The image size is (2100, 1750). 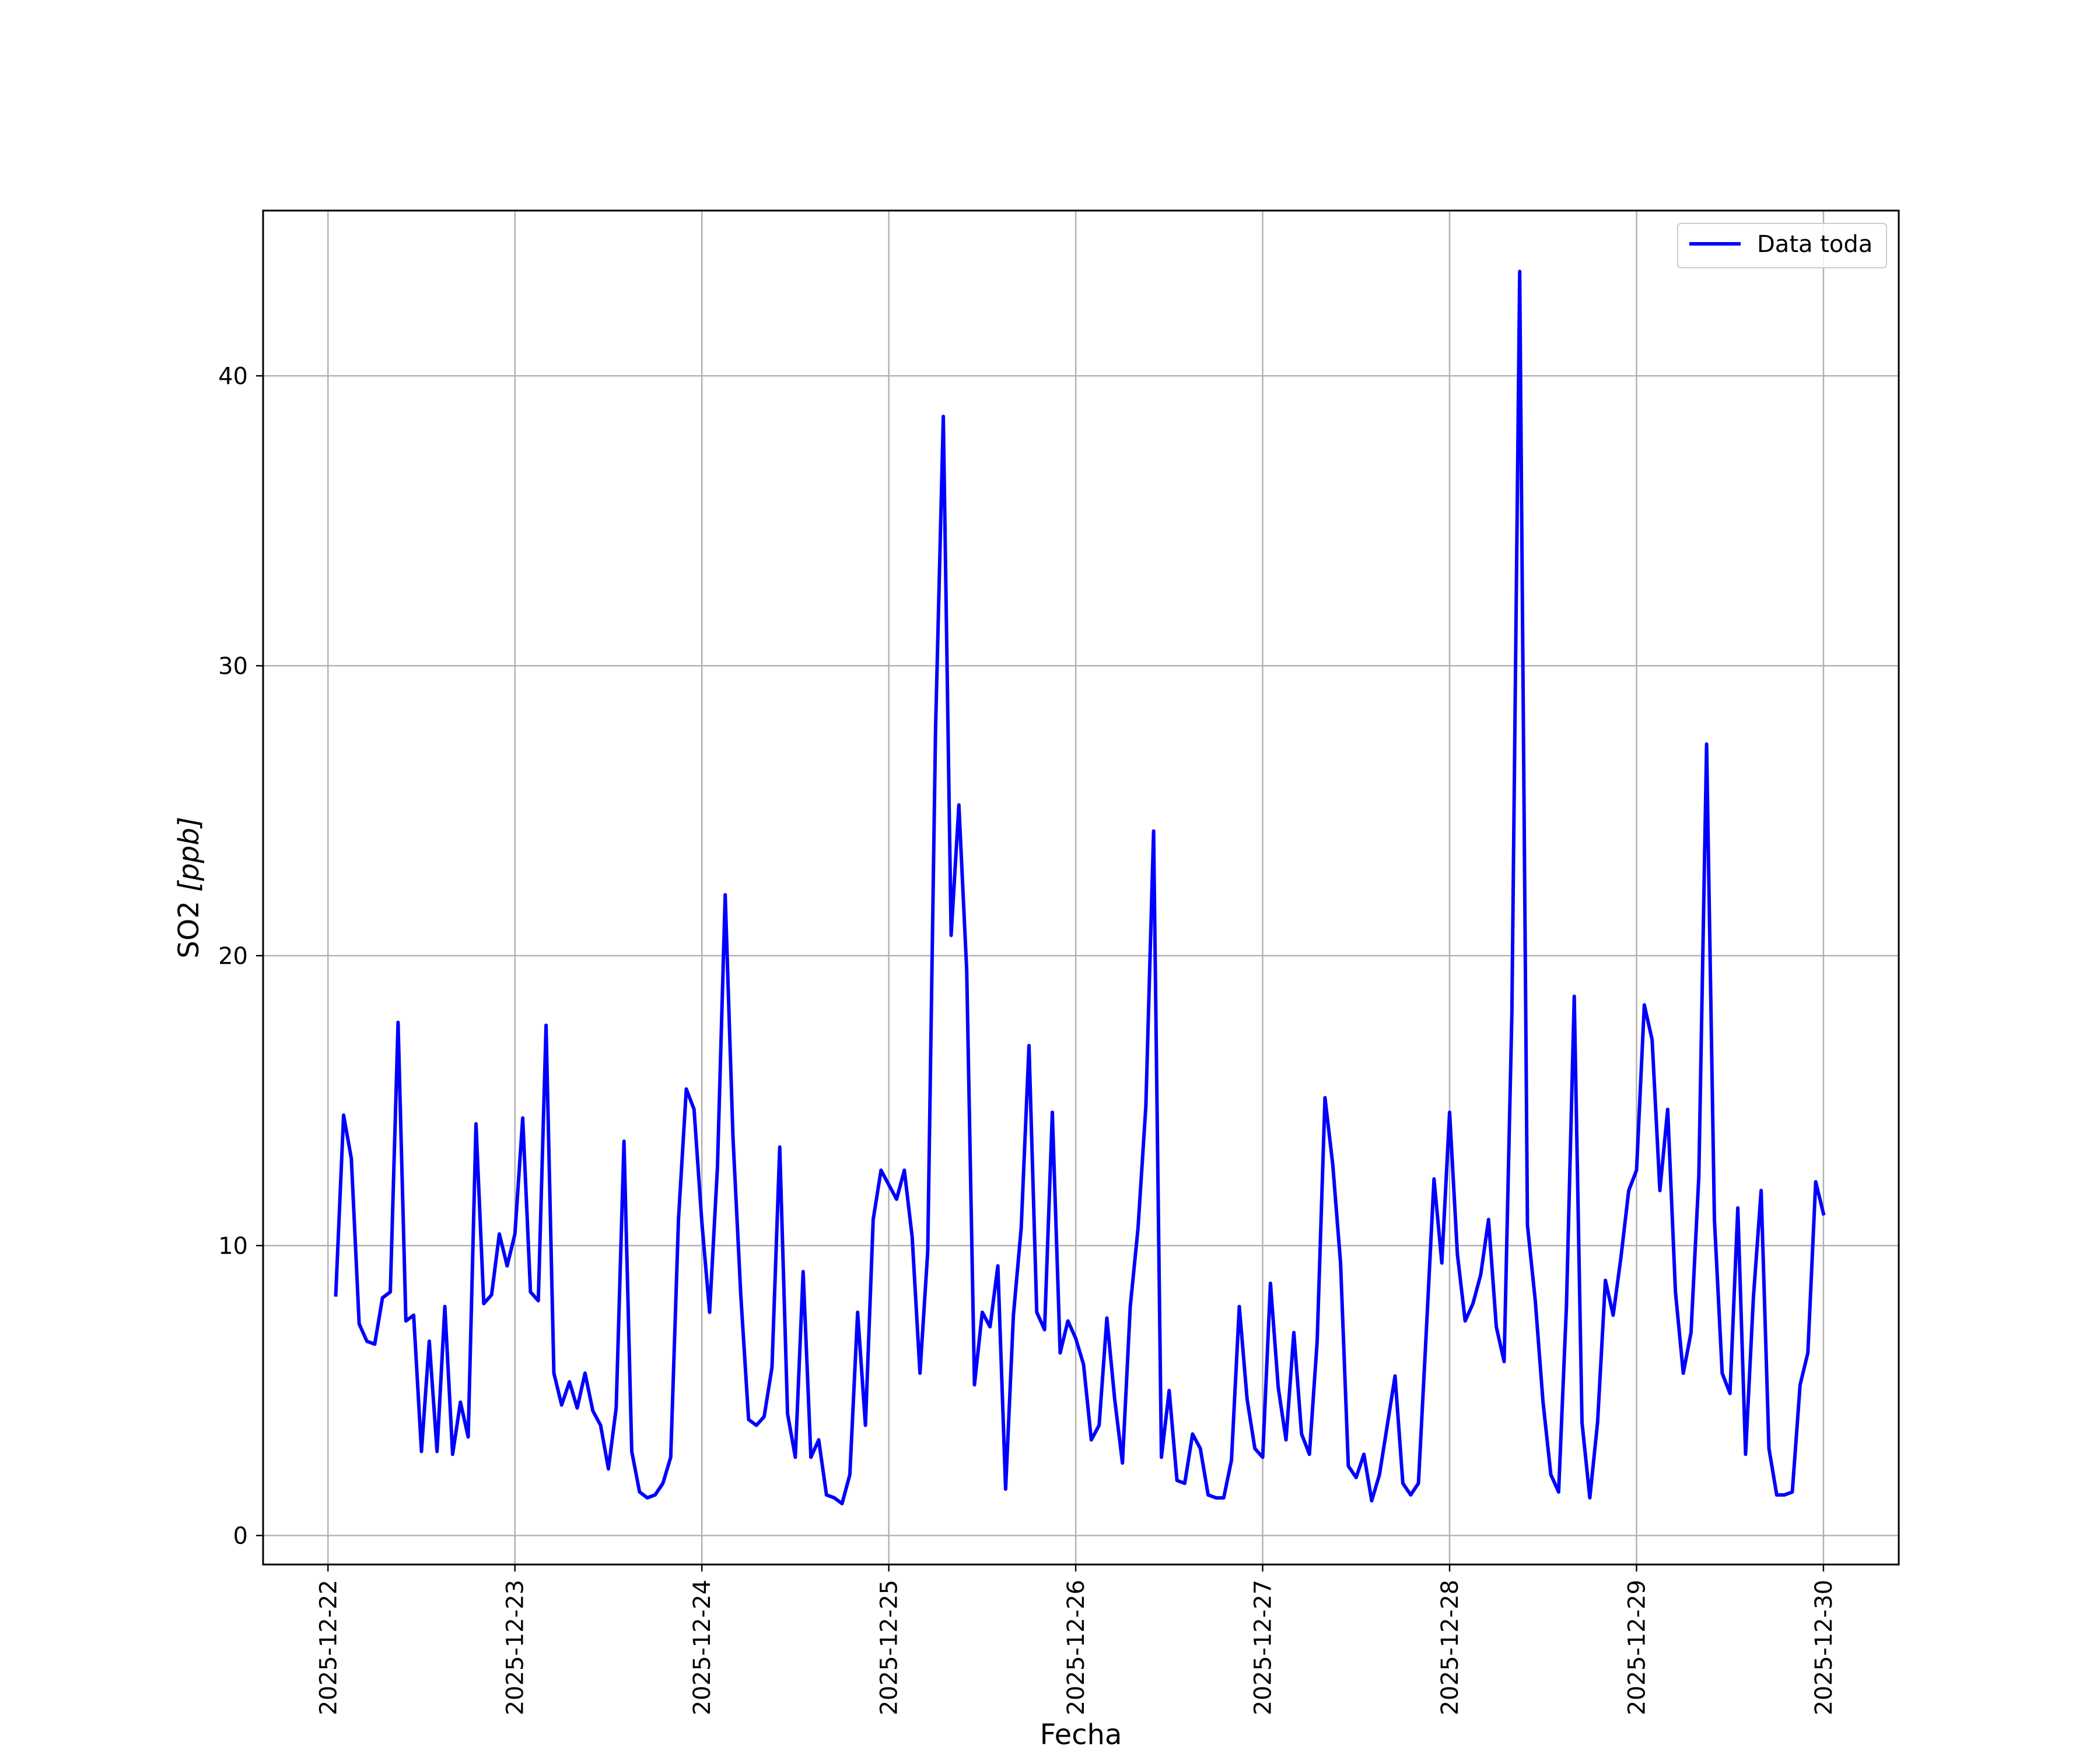 What do you see at coordinates (233, 377) in the screenshot?
I see `y-tick-label: 40` at bounding box center [233, 377].